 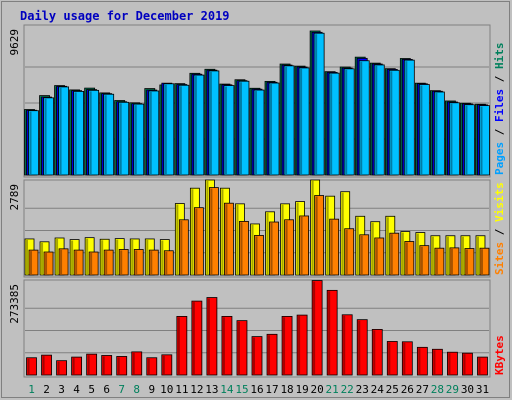 What do you see at coordinates (125, 16) in the screenshot?
I see `chart-title: Daily usage for December 2019` at bounding box center [125, 16].